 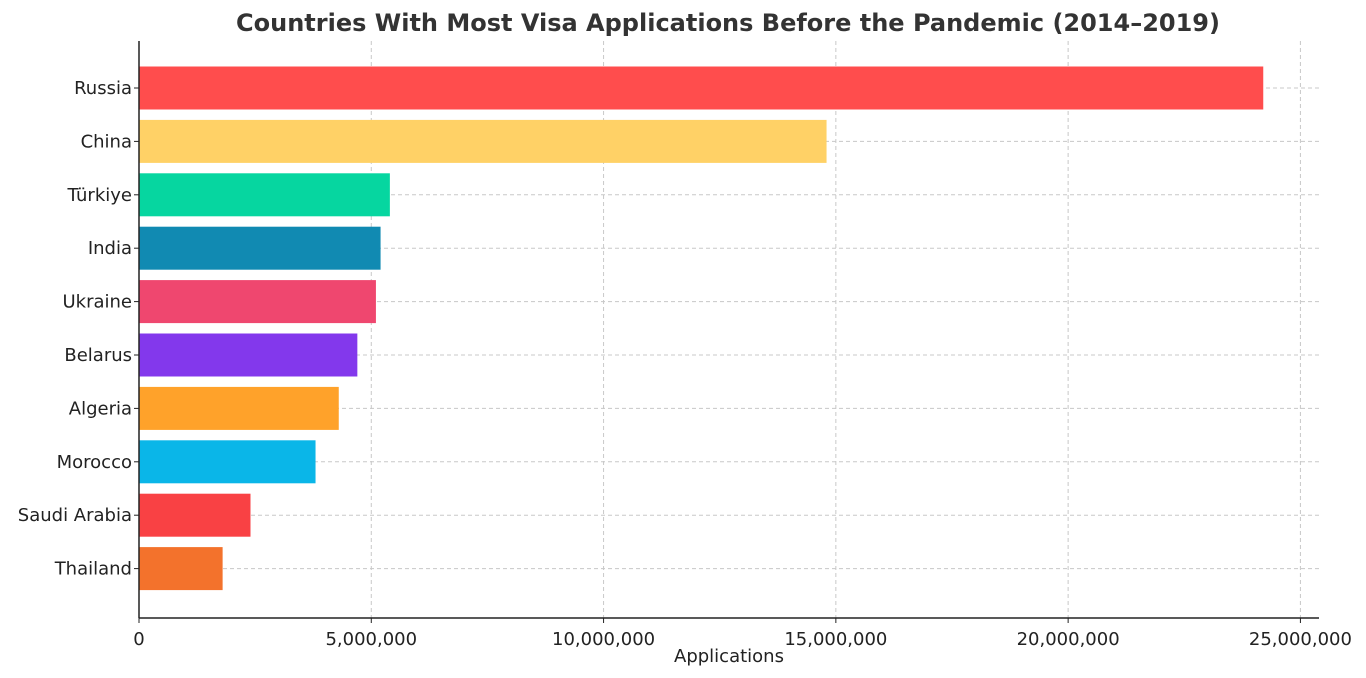 What do you see at coordinates (701, 88) in the screenshot?
I see `bar-russia` at bounding box center [701, 88].